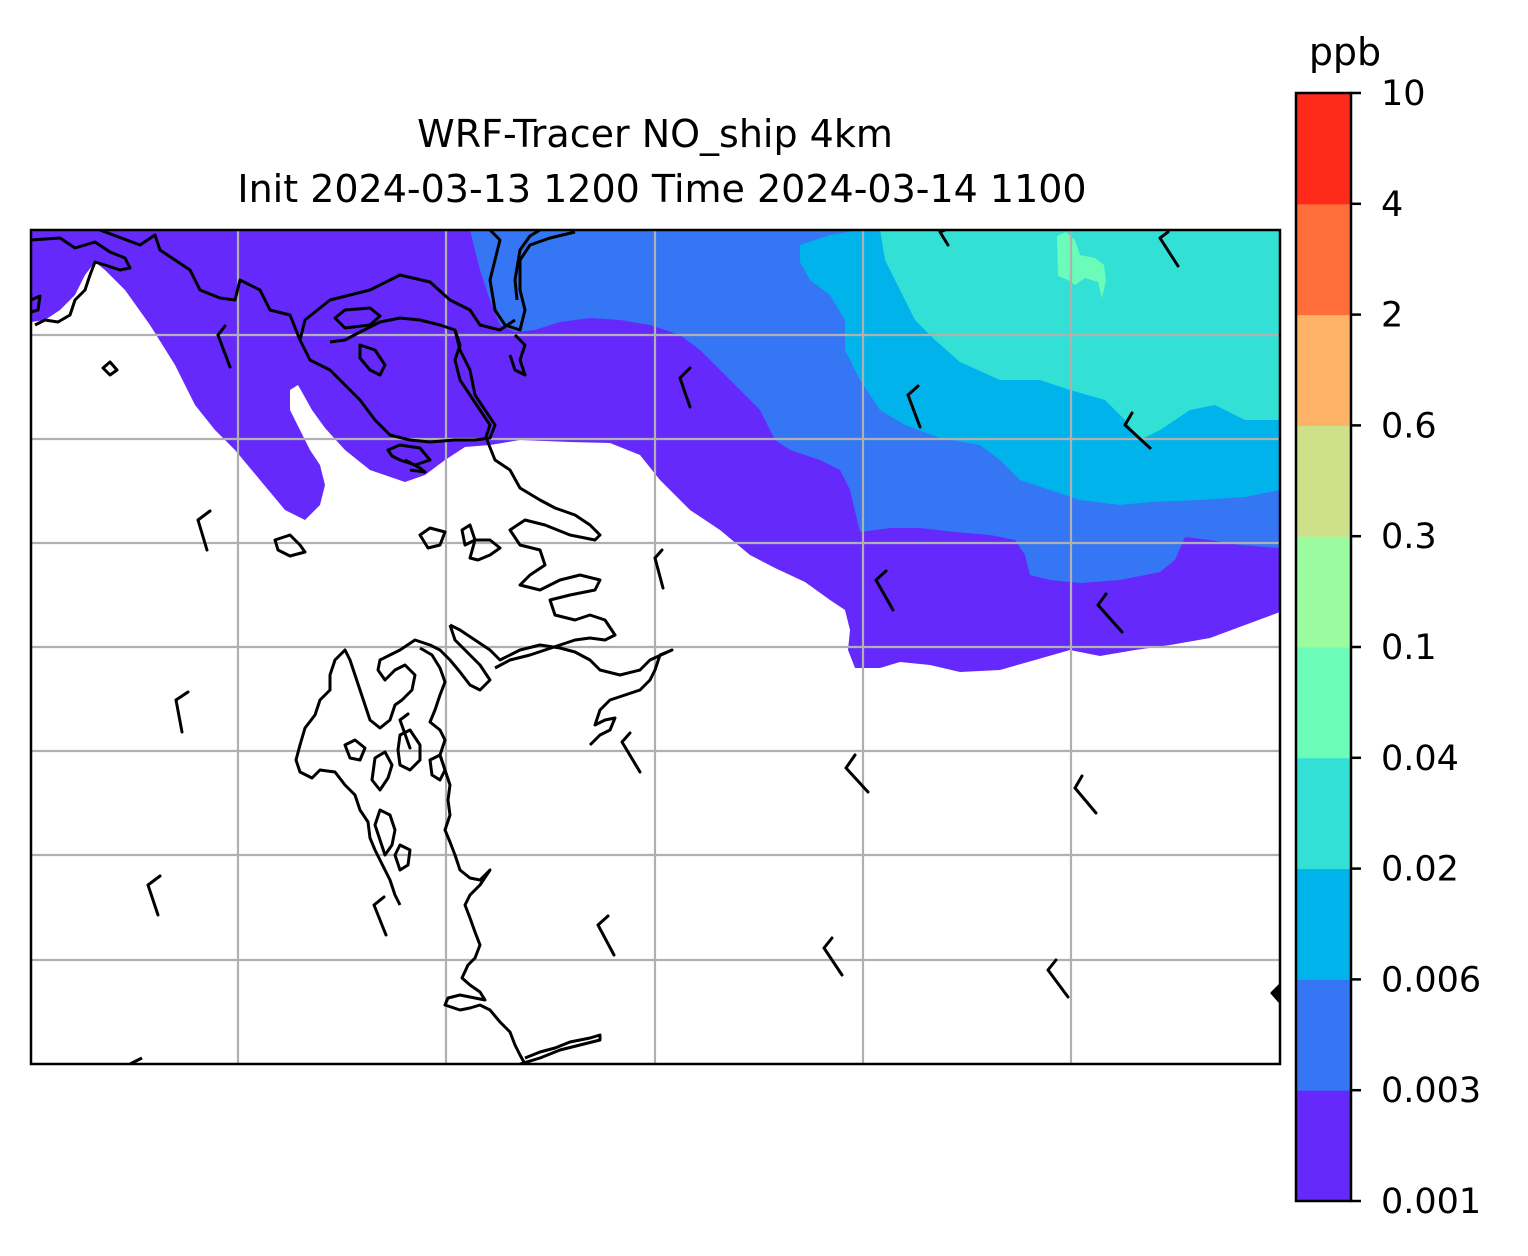 This screenshot has height=1256, width=1528. Describe the element at coordinates (1032, 401) in the screenshot. I see `contour-0.02-0.04-patch` at that location.